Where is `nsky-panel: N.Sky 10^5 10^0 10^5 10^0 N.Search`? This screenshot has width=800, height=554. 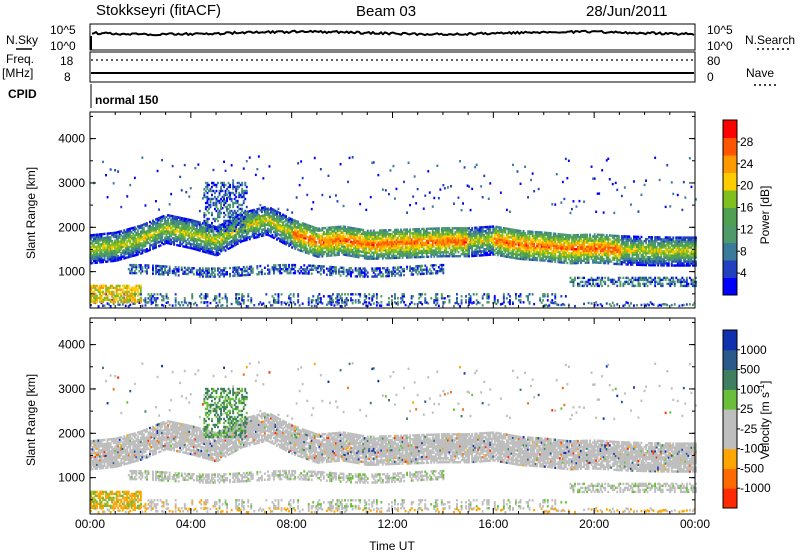
nsky-panel: N.Sky 10^5 10^0 10^5 10^0 N.Search is located at coordinates (400, 38).